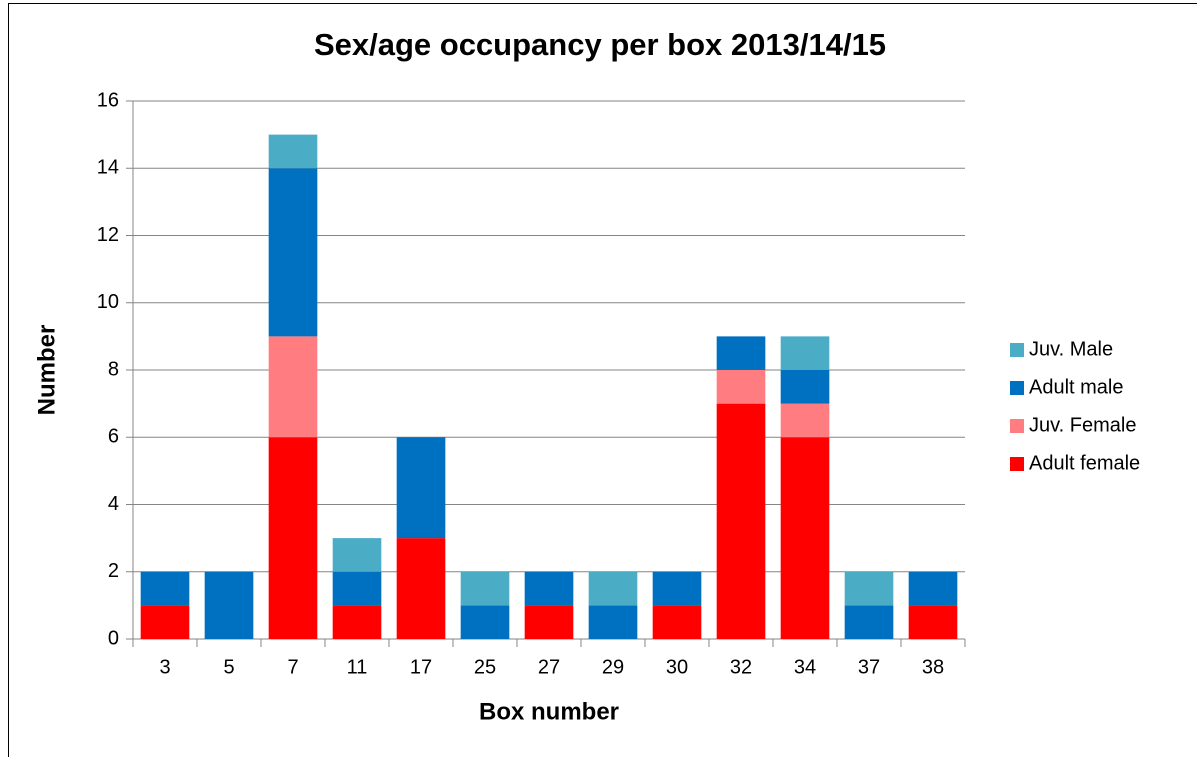 The width and height of the screenshot is (1197, 757). I want to click on x-tick-label: 38, so click(933, 667).